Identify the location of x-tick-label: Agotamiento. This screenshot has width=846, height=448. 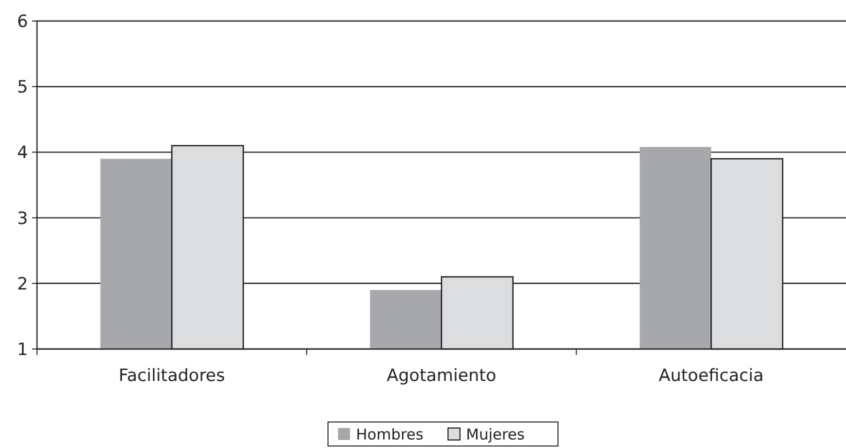
(441, 376).